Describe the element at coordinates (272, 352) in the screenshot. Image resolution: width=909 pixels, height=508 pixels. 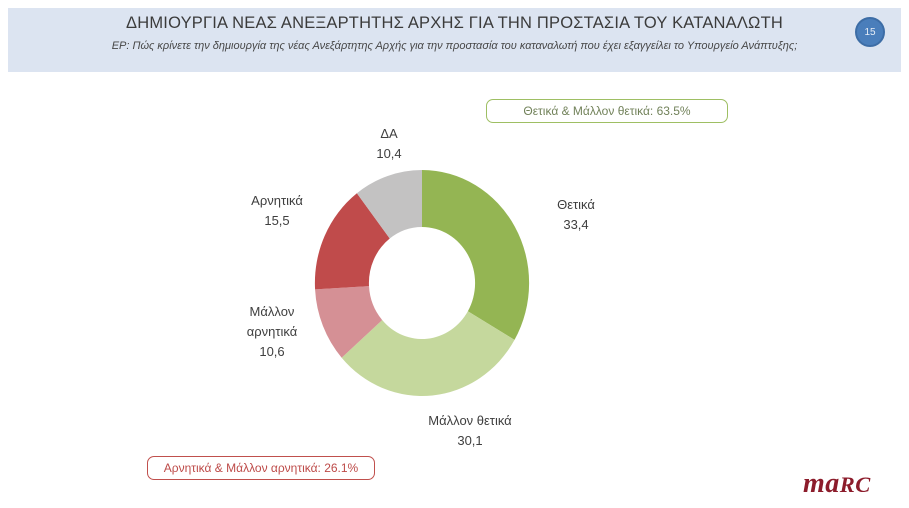
I see `segment-value: 10,6` at that location.